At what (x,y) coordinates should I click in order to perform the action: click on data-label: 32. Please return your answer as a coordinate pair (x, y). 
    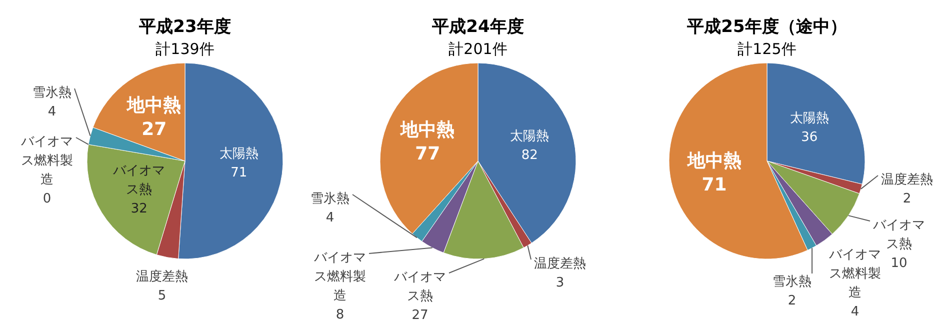
    Looking at the image, I should click on (139, 208).